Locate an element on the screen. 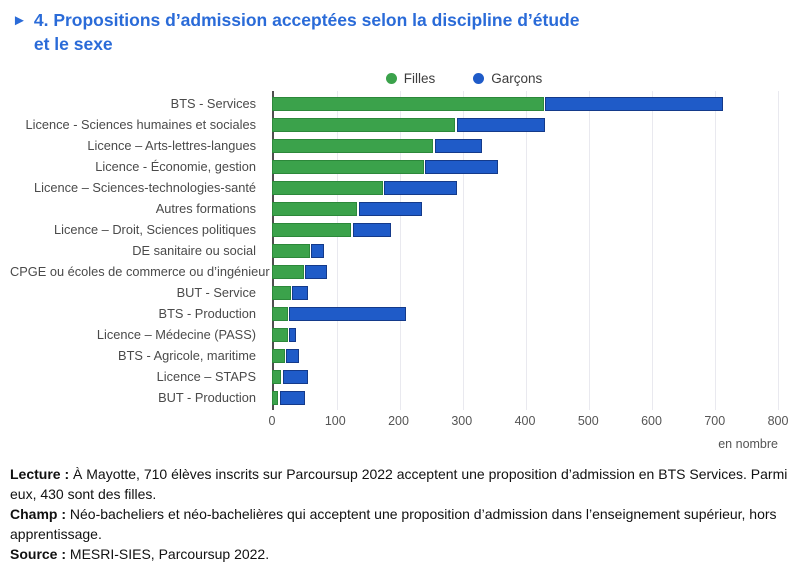 This screenshot has width=800, height=573. x-tick-label: 600 is located at coordinates (651, 421).